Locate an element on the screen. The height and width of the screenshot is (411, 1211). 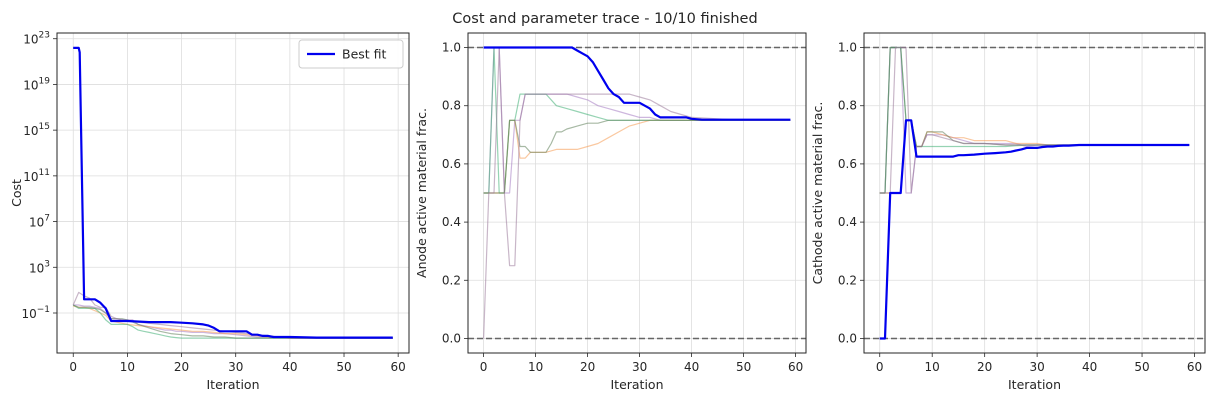
trace-line-green is located at coordinates (232, 321).